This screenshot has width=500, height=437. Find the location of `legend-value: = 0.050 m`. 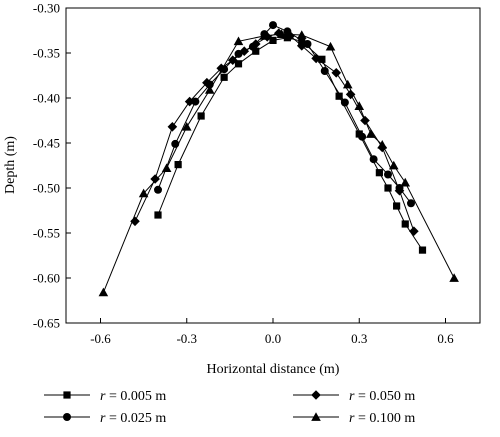

legend-value: = 0.050 m is located at coordinates (384, 396).